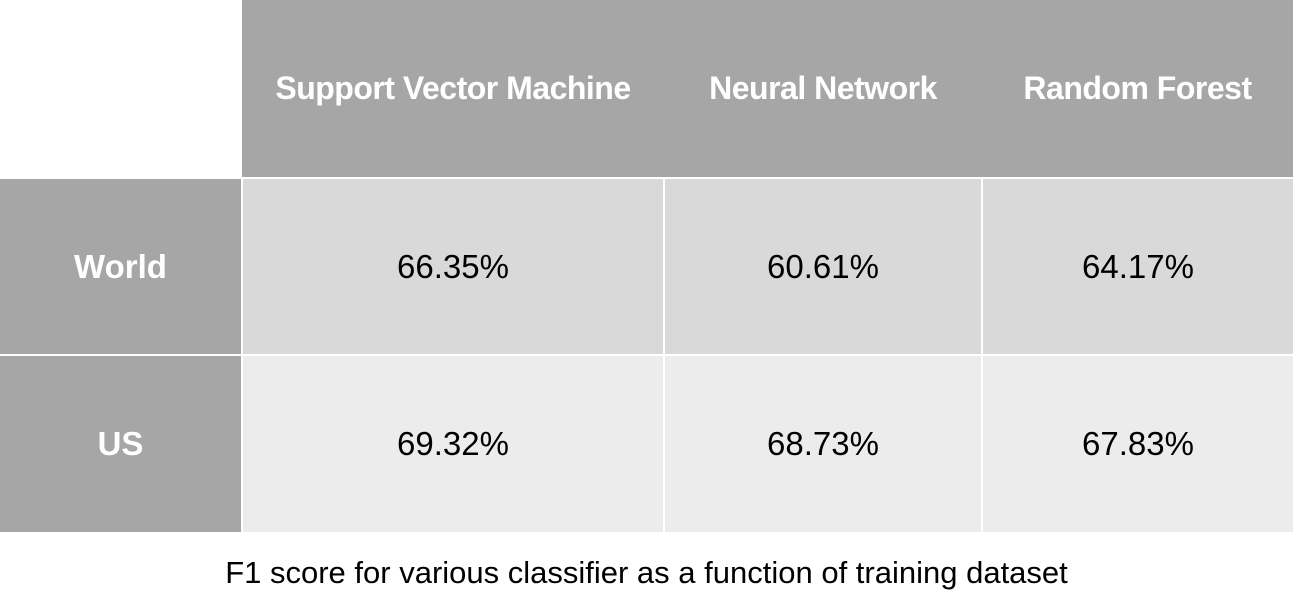 This screenshot has width=1293, height=605. I want to click on row-header-us: US, so click(121, 443).